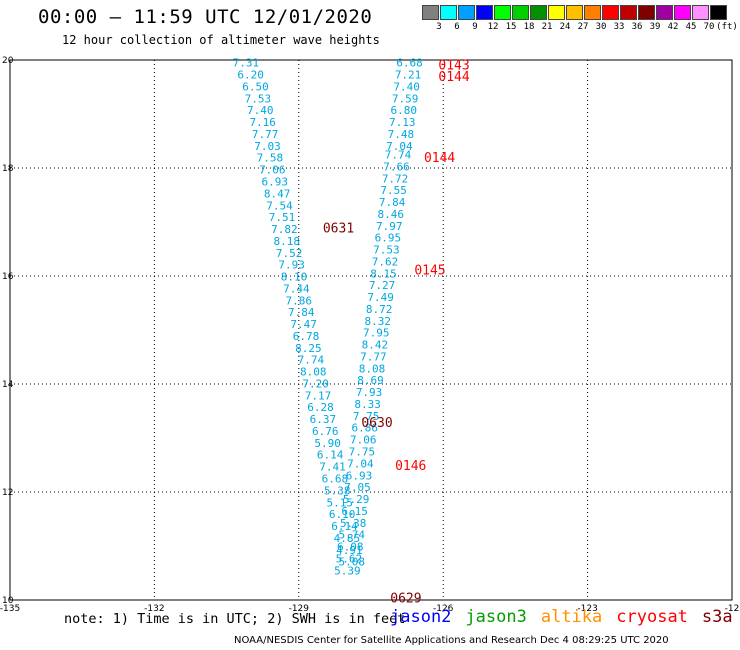 This screenshot has width=740, height=650. Describe the element at coordinates (583, 27) in the screenshot. I see `colorbar-label: 27` at that location.